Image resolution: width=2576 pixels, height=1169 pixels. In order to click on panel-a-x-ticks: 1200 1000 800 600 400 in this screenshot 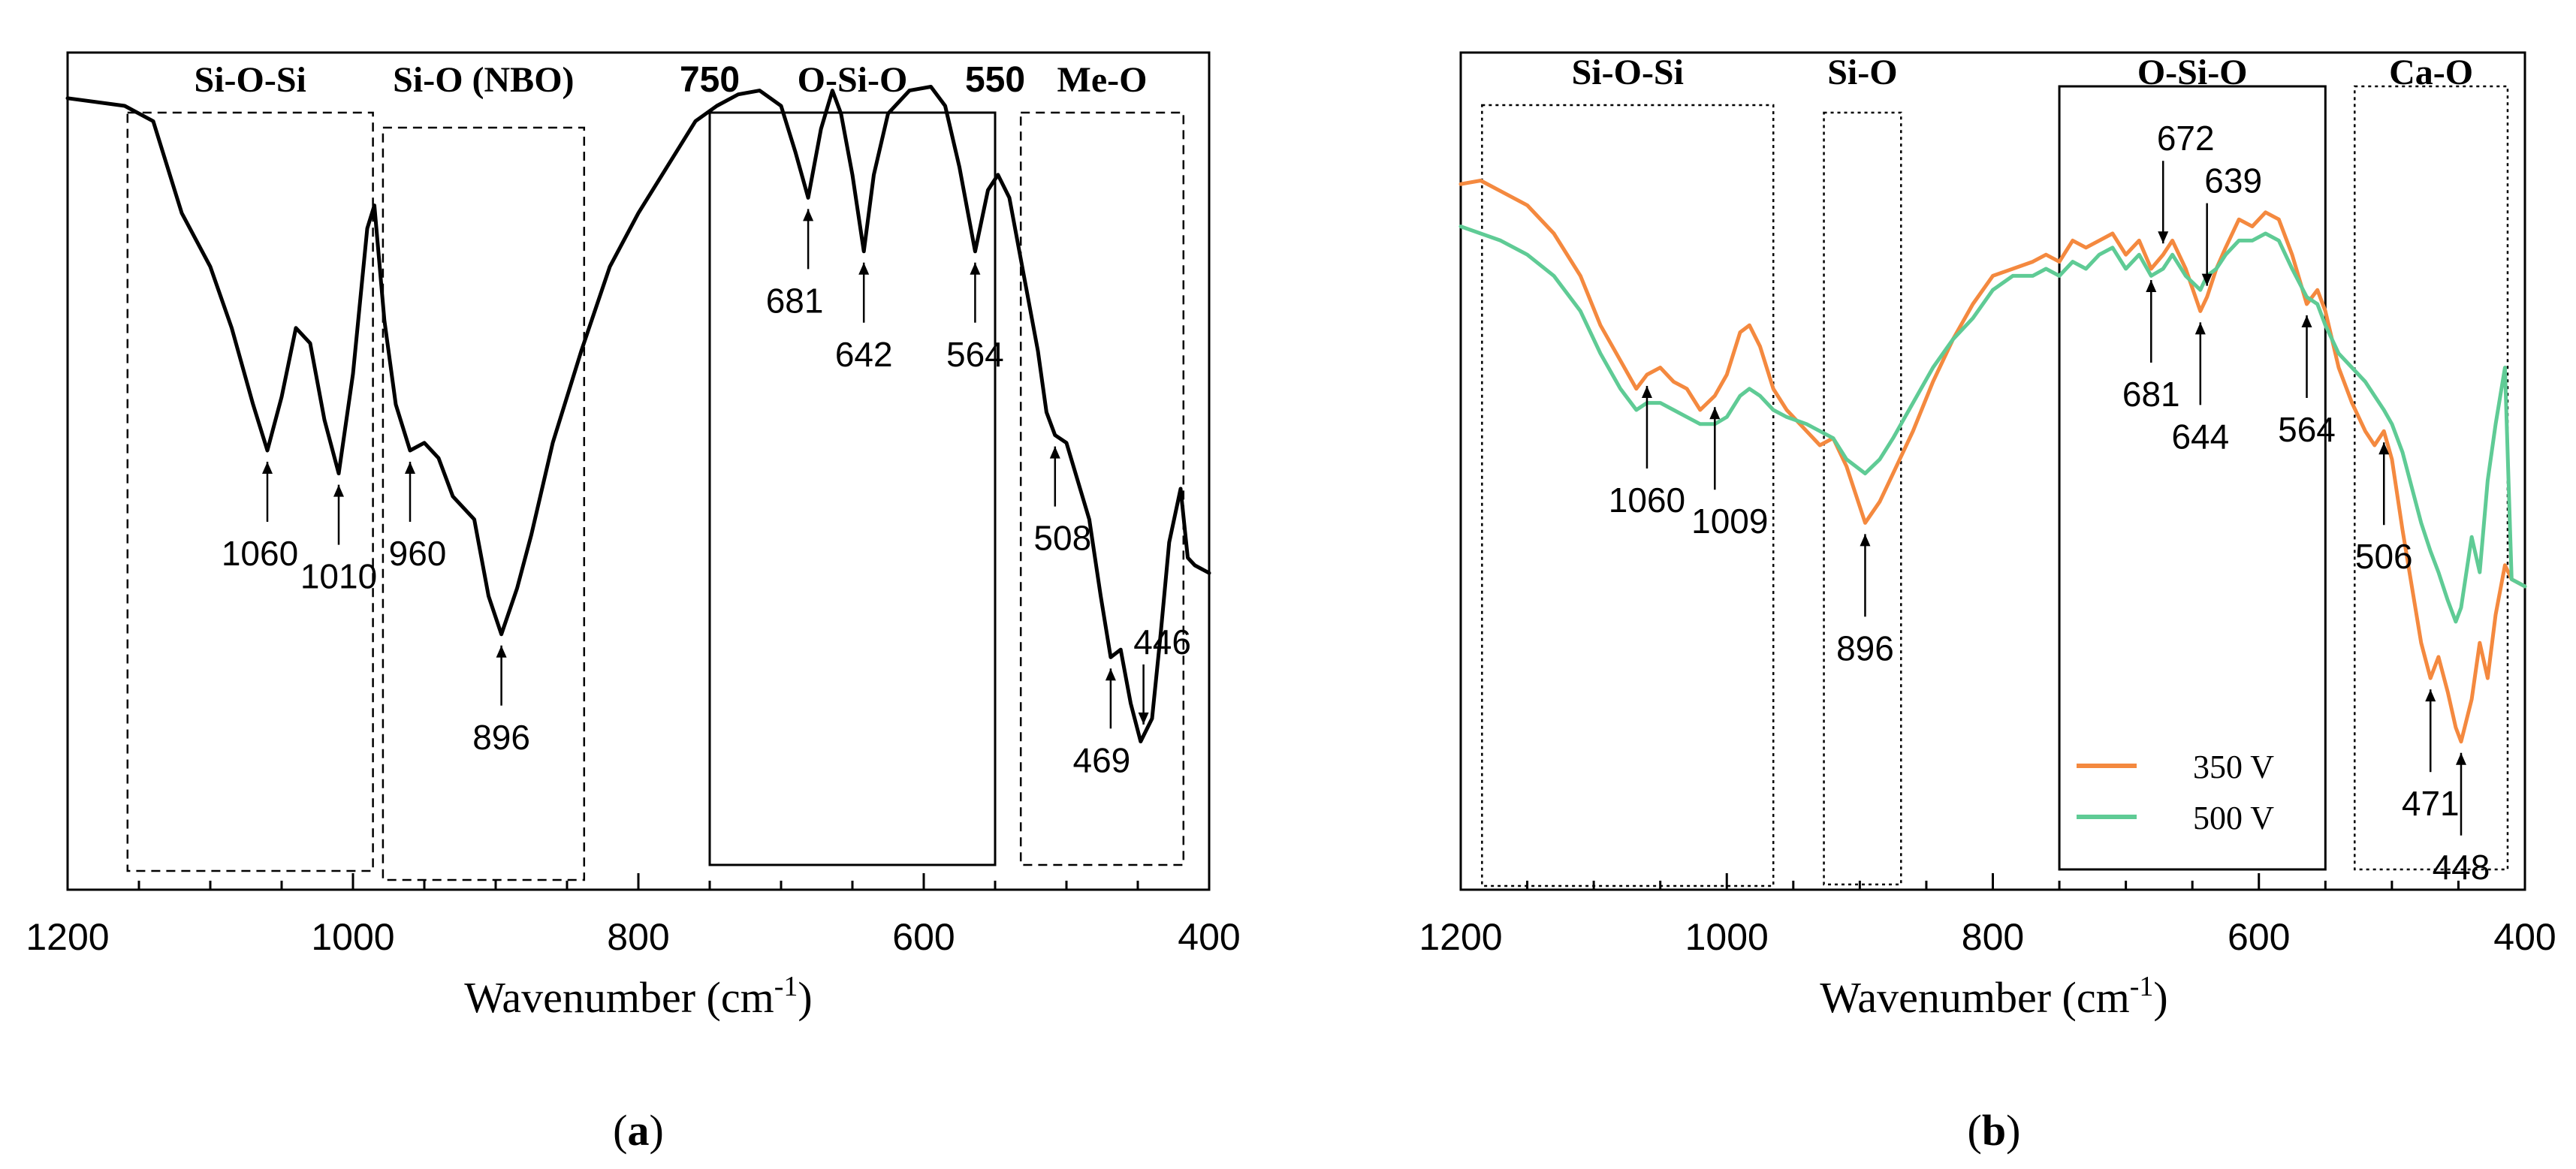, I will do `click(633, 915)`.